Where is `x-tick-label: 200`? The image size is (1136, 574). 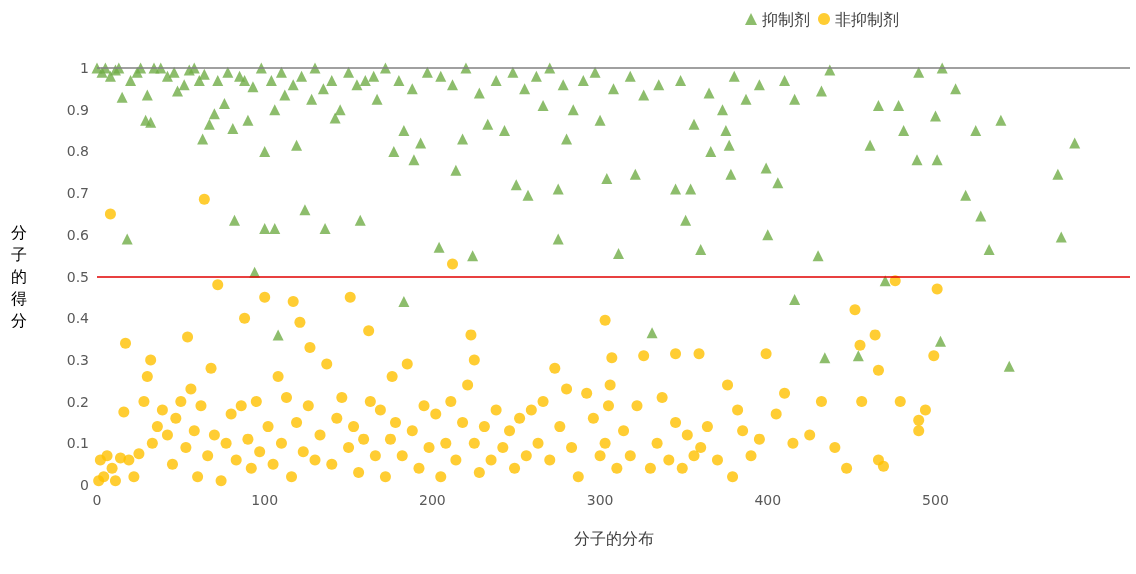
x-tick-label: 200 is located at coordinates (432, 500).